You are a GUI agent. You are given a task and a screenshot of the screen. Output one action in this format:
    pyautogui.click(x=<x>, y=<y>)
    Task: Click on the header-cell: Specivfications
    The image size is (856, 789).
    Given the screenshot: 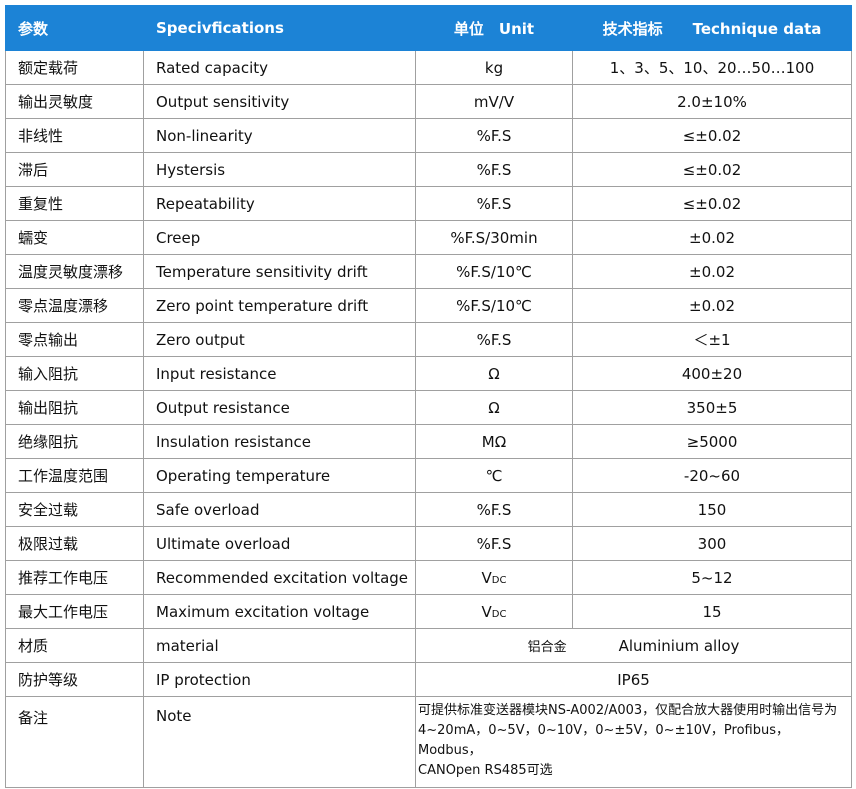 What is the action you would take?
    pyautogui.click(x=279, y=28)
    